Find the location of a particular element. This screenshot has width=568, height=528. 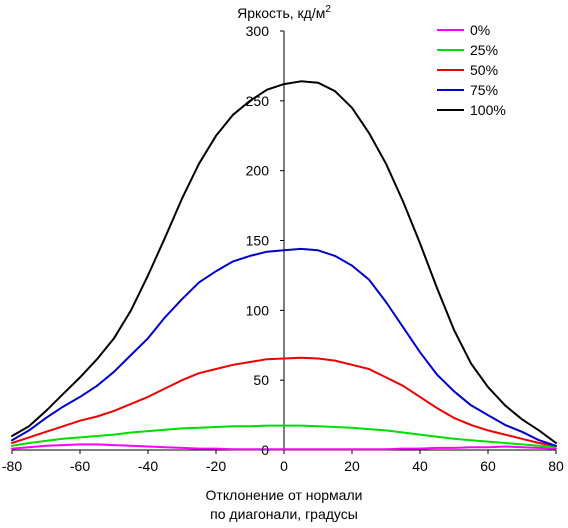

x-axis-title-line-1: Отклонение от нормали is located at coordinates (284, 495).